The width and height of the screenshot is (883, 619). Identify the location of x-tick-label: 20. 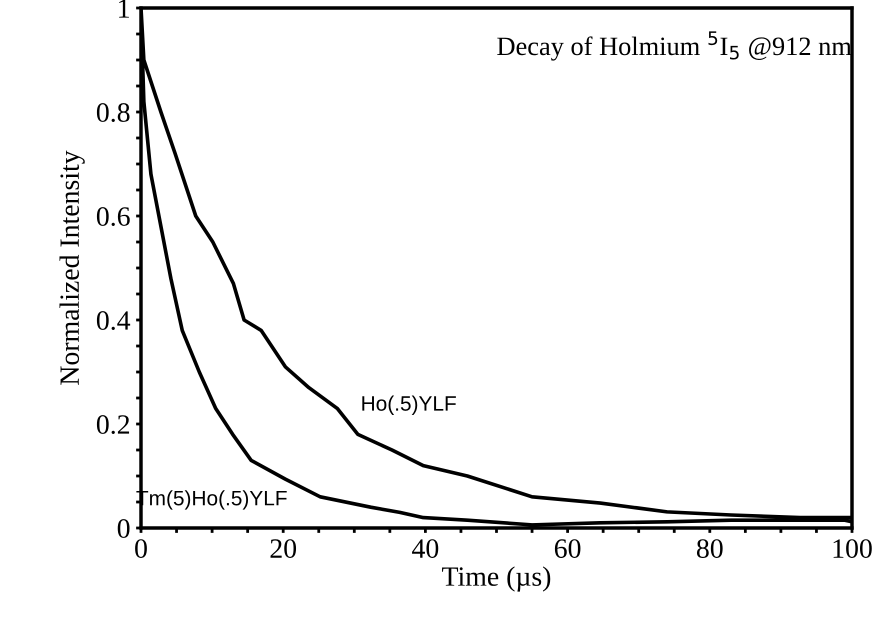
(283, 548).